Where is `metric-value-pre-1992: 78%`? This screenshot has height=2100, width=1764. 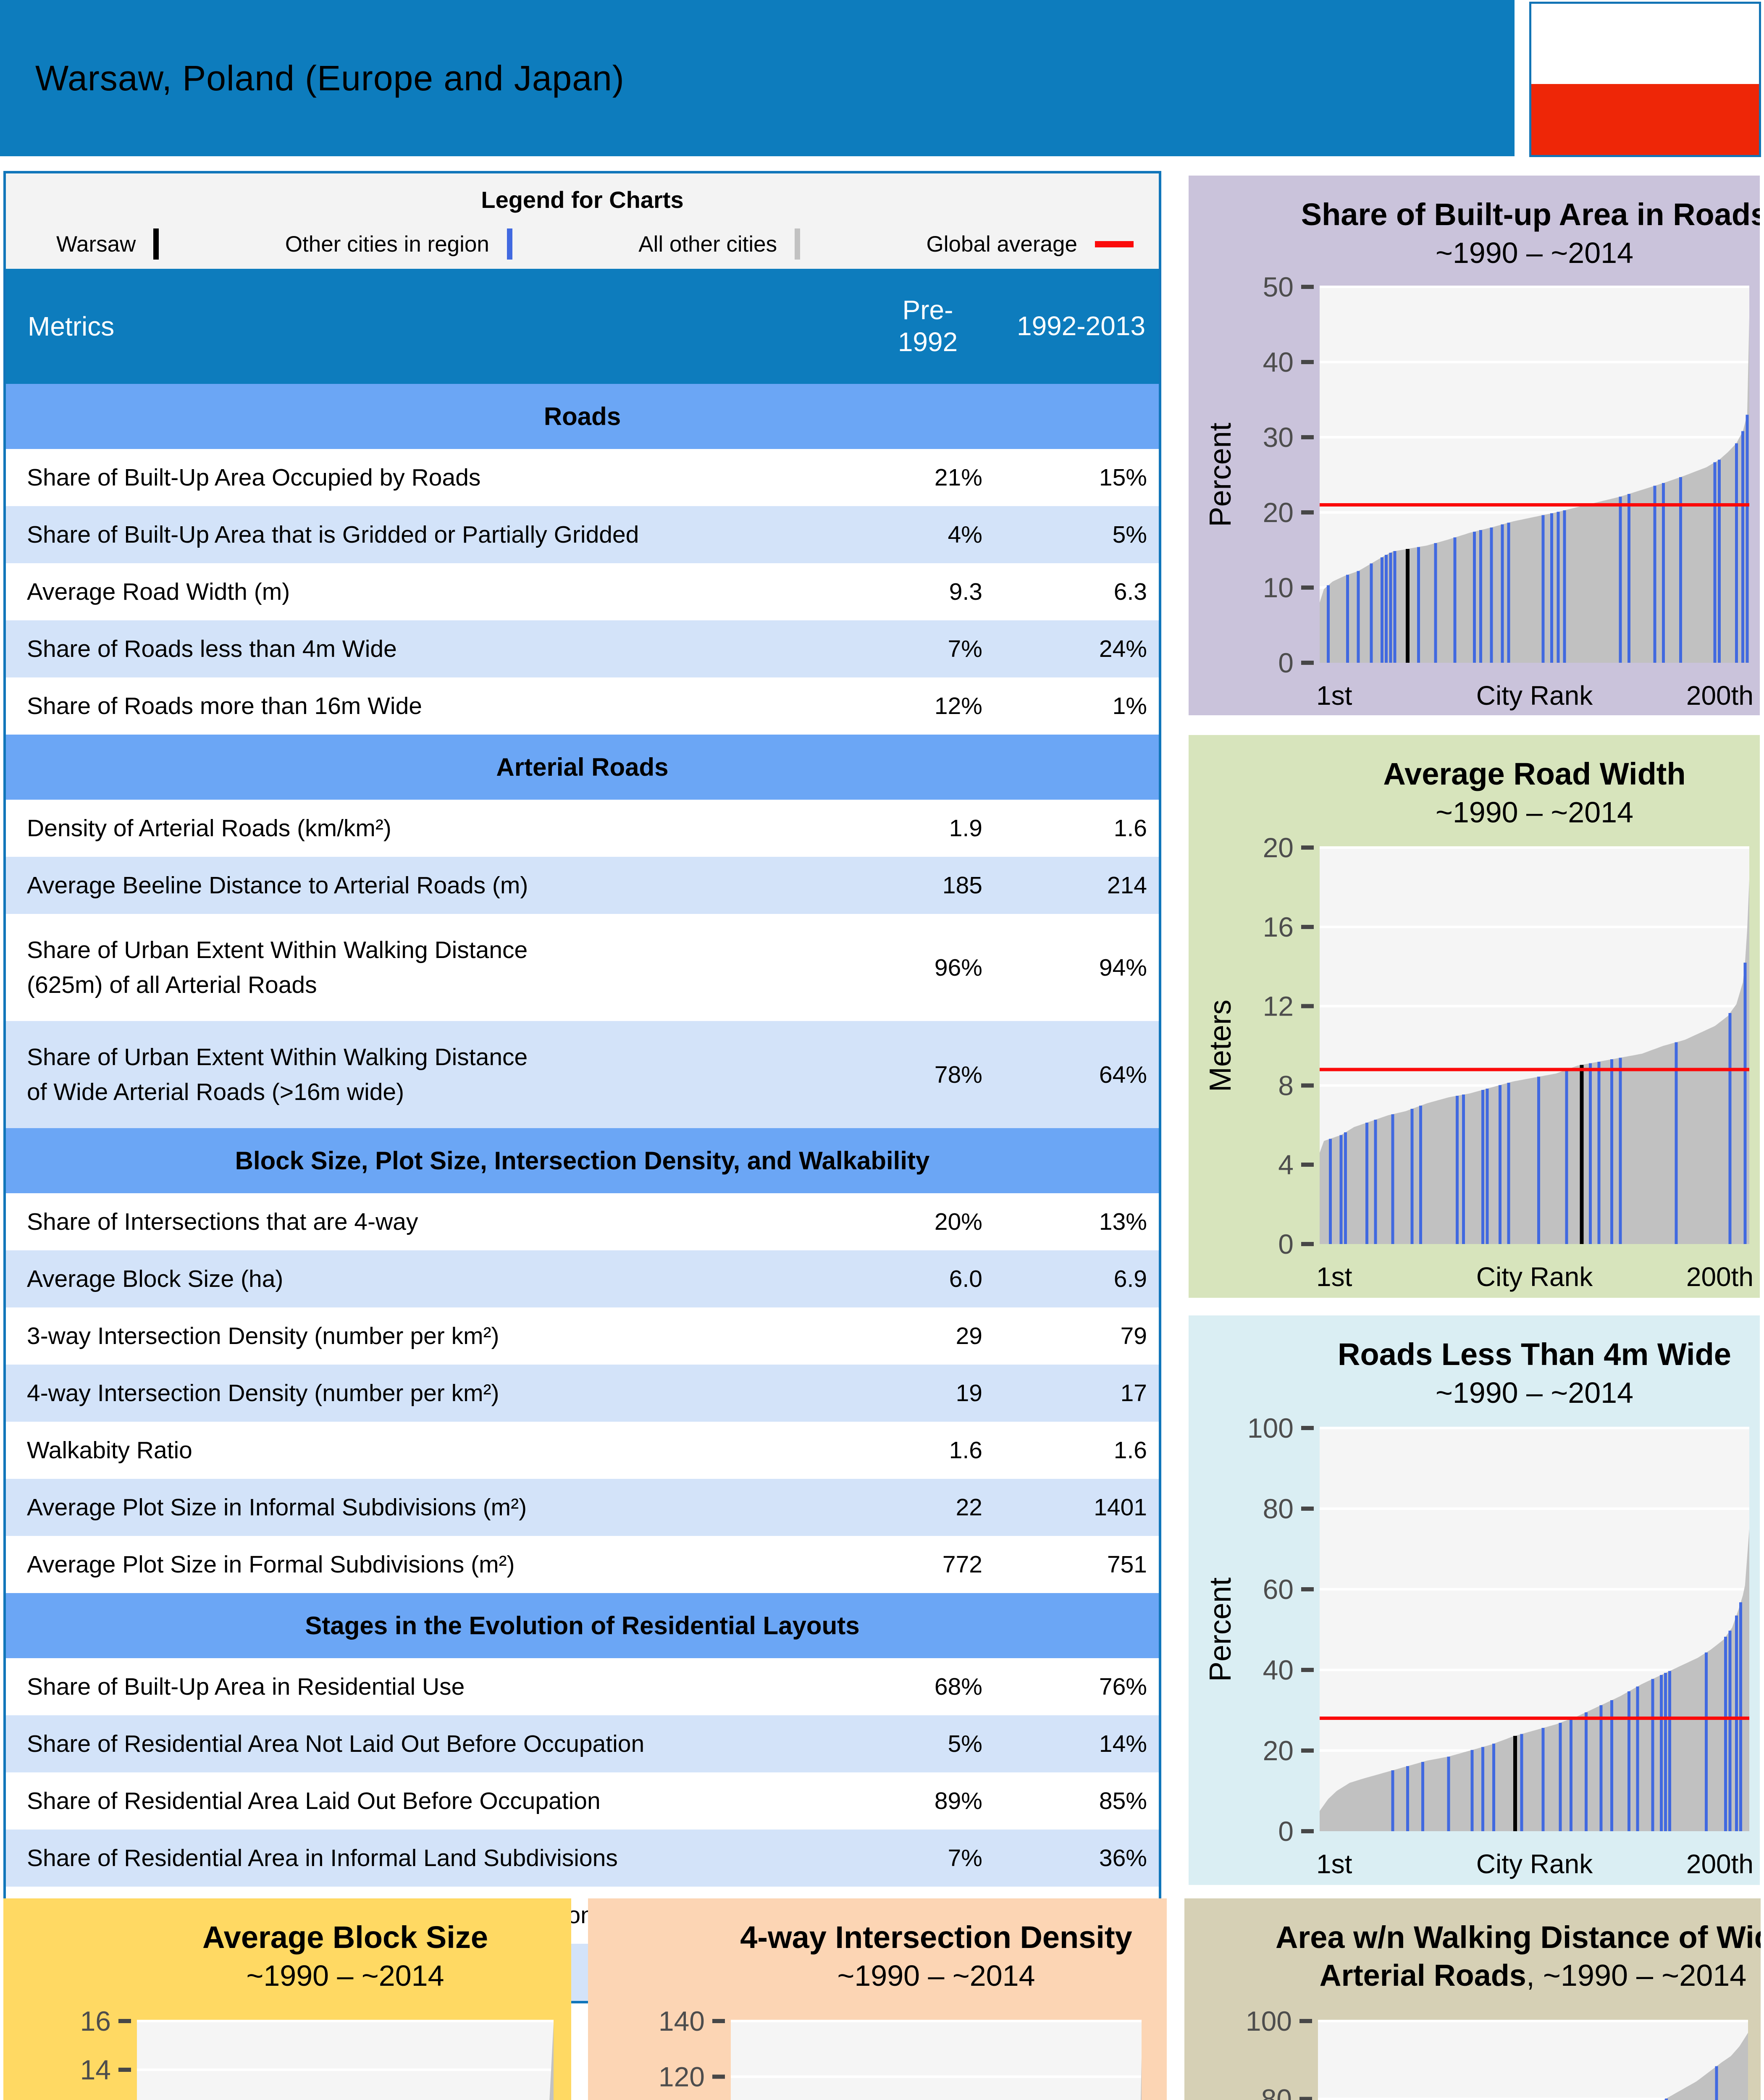 metric-value-pre-1992: 78% is located at coordinates (958, 1074).